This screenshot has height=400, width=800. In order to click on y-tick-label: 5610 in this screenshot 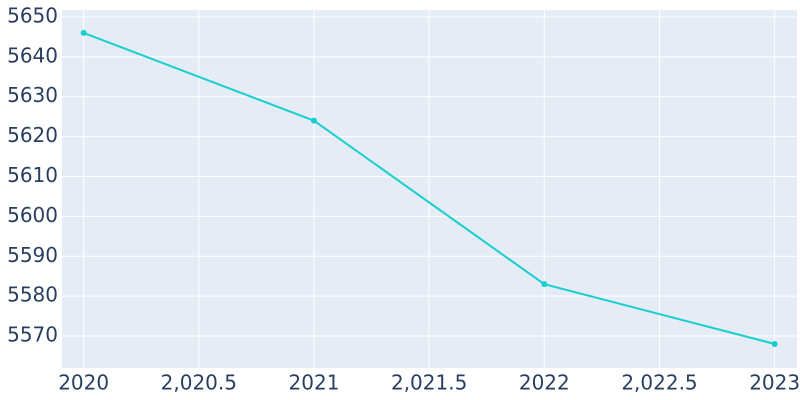, I will do `click(32, 175)`.